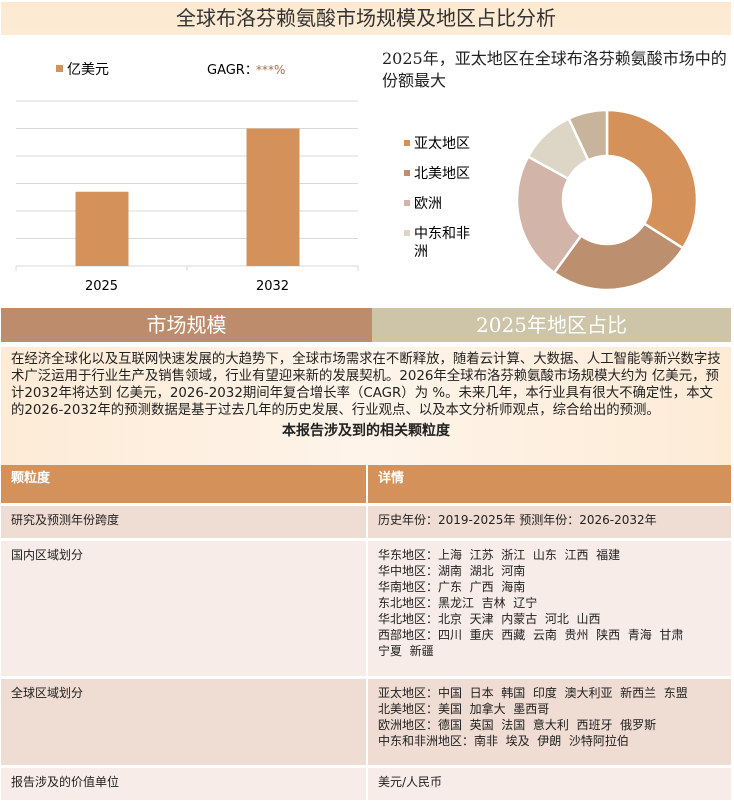 This screenshot has height=810, width=734. I want to click on cagr-value: ***%, so click(270, 70).